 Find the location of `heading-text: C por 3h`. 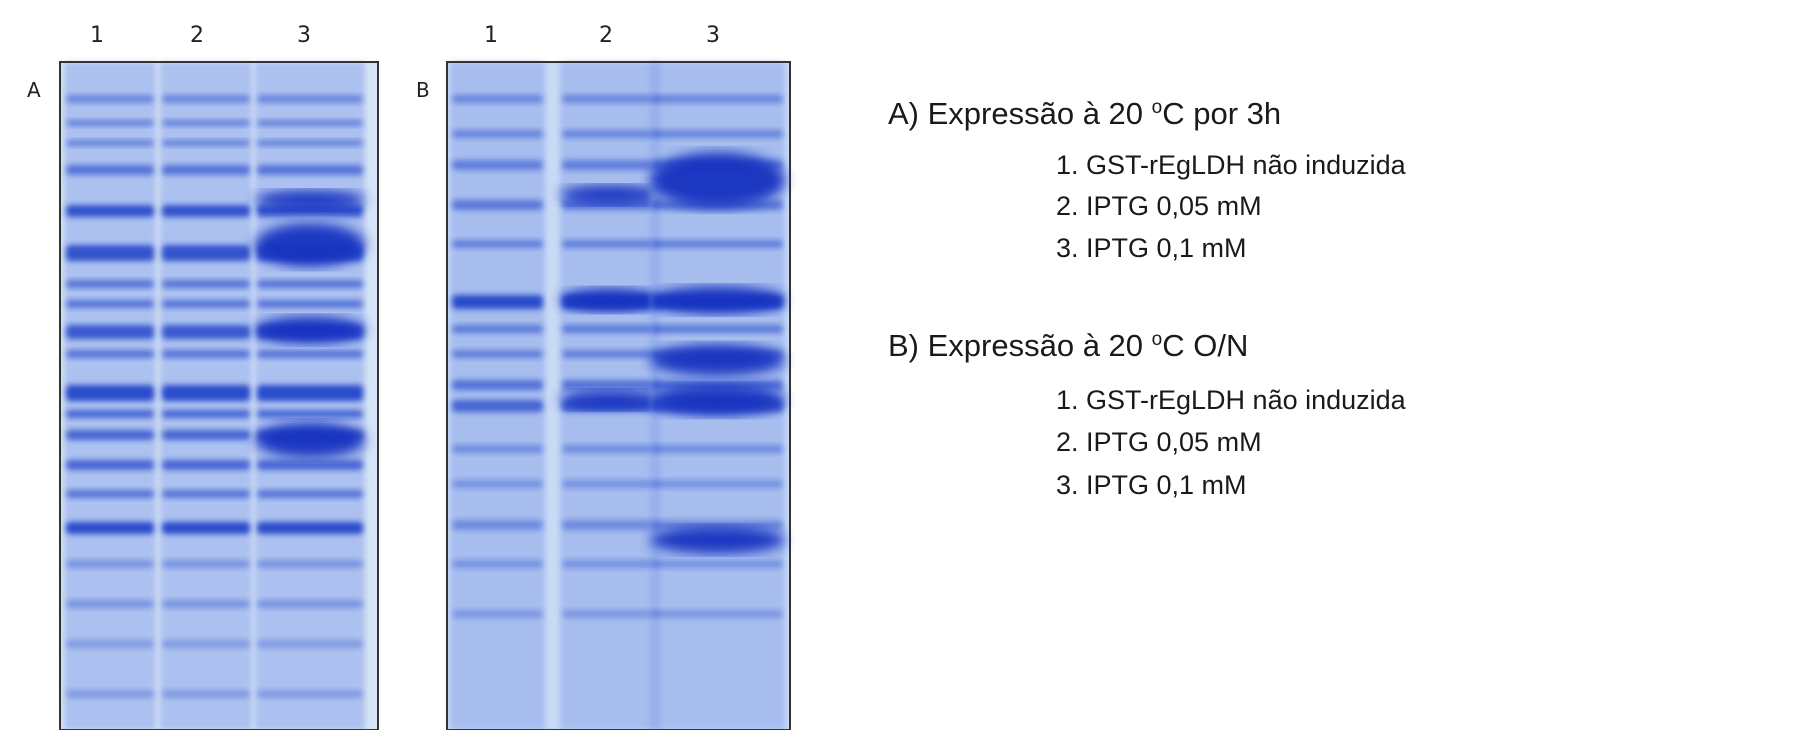

heading-text: C por 3h is located at coordinates (1221, 113).